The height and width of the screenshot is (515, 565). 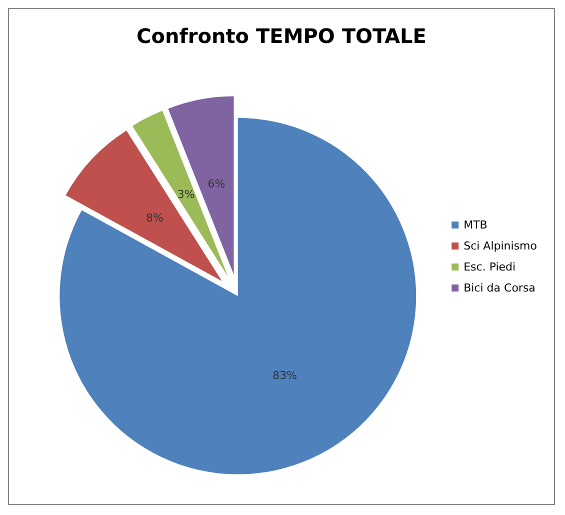 I want to click on data-label: 83%, so click(x=285, y=375).